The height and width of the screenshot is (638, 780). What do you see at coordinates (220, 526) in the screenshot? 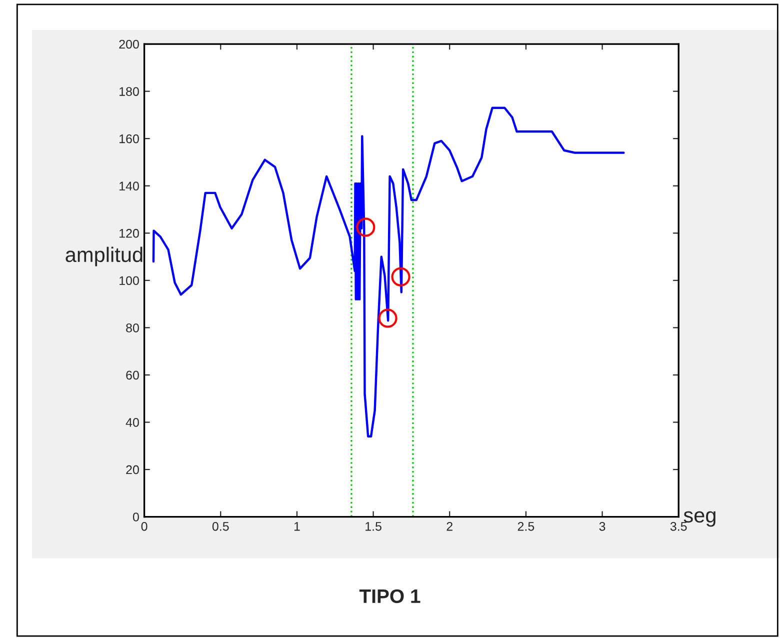
I see `x-tick-label: 0.5` at bounding box center [220, 526].